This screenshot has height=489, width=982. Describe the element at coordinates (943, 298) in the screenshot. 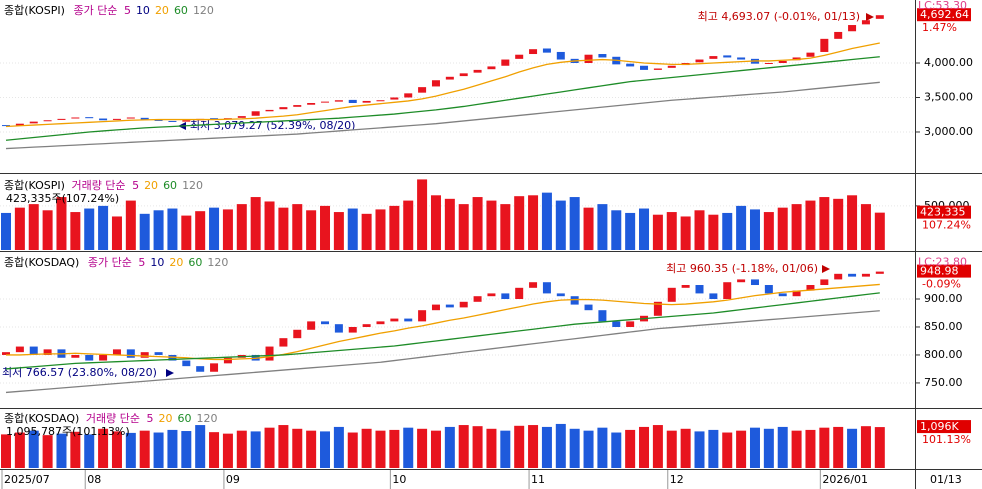

I see `y-tick-label: 900.00` at that location.